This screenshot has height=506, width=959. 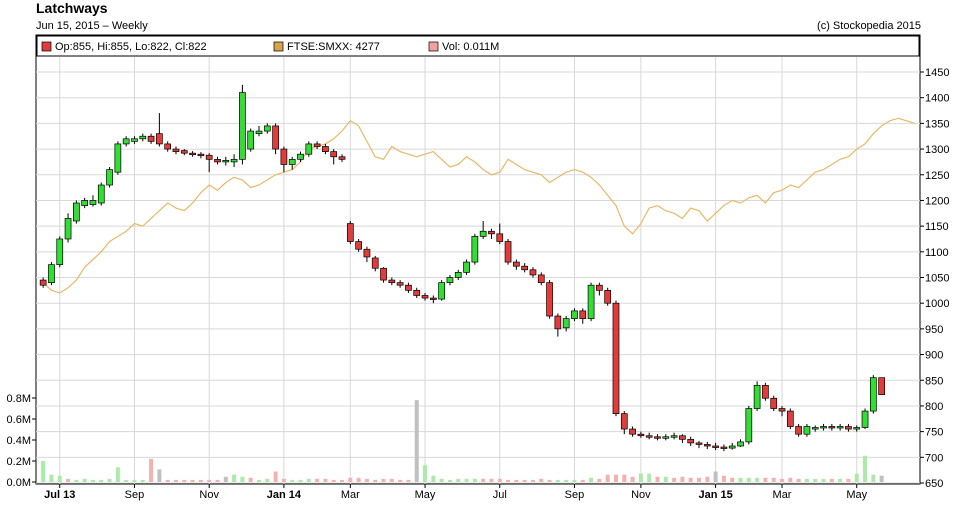 What do you see at coordinates (478, 46) in the screenshot?
I see `legend-box` at bounding box center [478, 46].